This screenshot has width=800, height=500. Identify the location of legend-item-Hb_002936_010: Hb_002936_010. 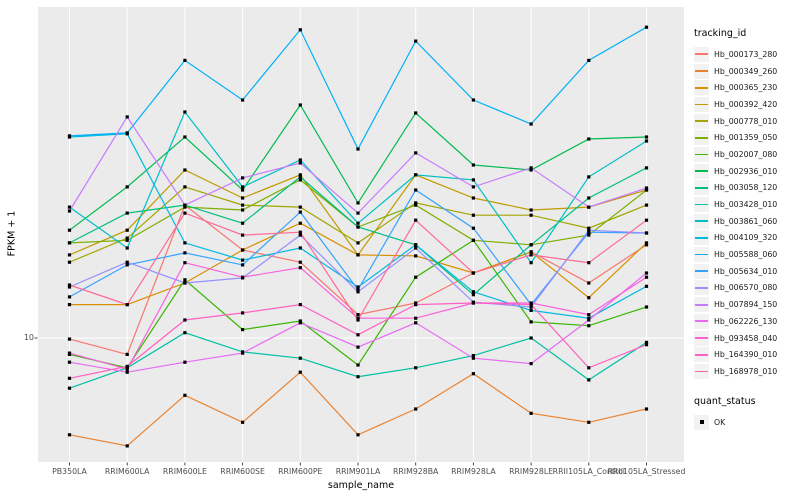
(746, 171).